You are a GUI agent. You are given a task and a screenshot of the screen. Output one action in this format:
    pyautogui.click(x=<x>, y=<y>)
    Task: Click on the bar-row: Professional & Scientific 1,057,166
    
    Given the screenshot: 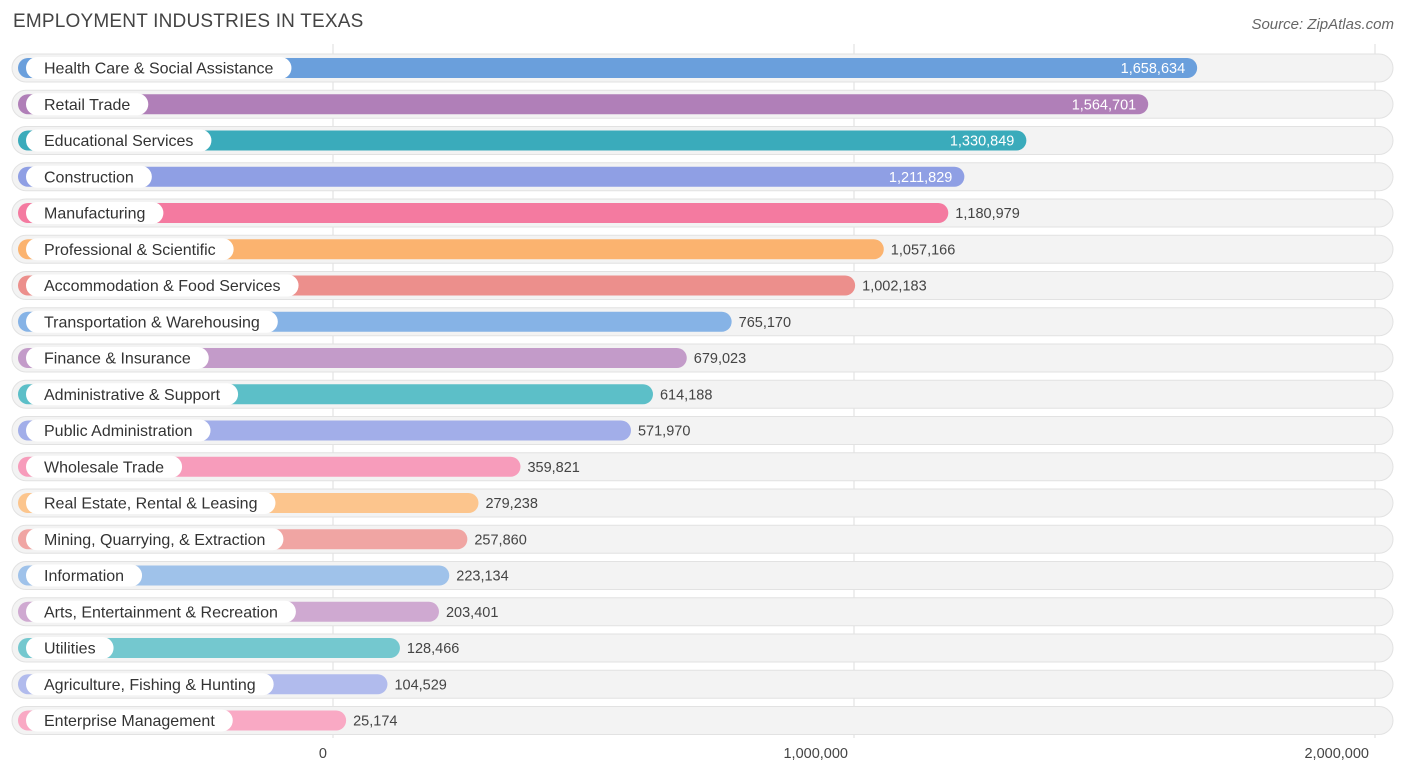 What is the action you would take?
    pyautogui.click(x=702, y=249)
    